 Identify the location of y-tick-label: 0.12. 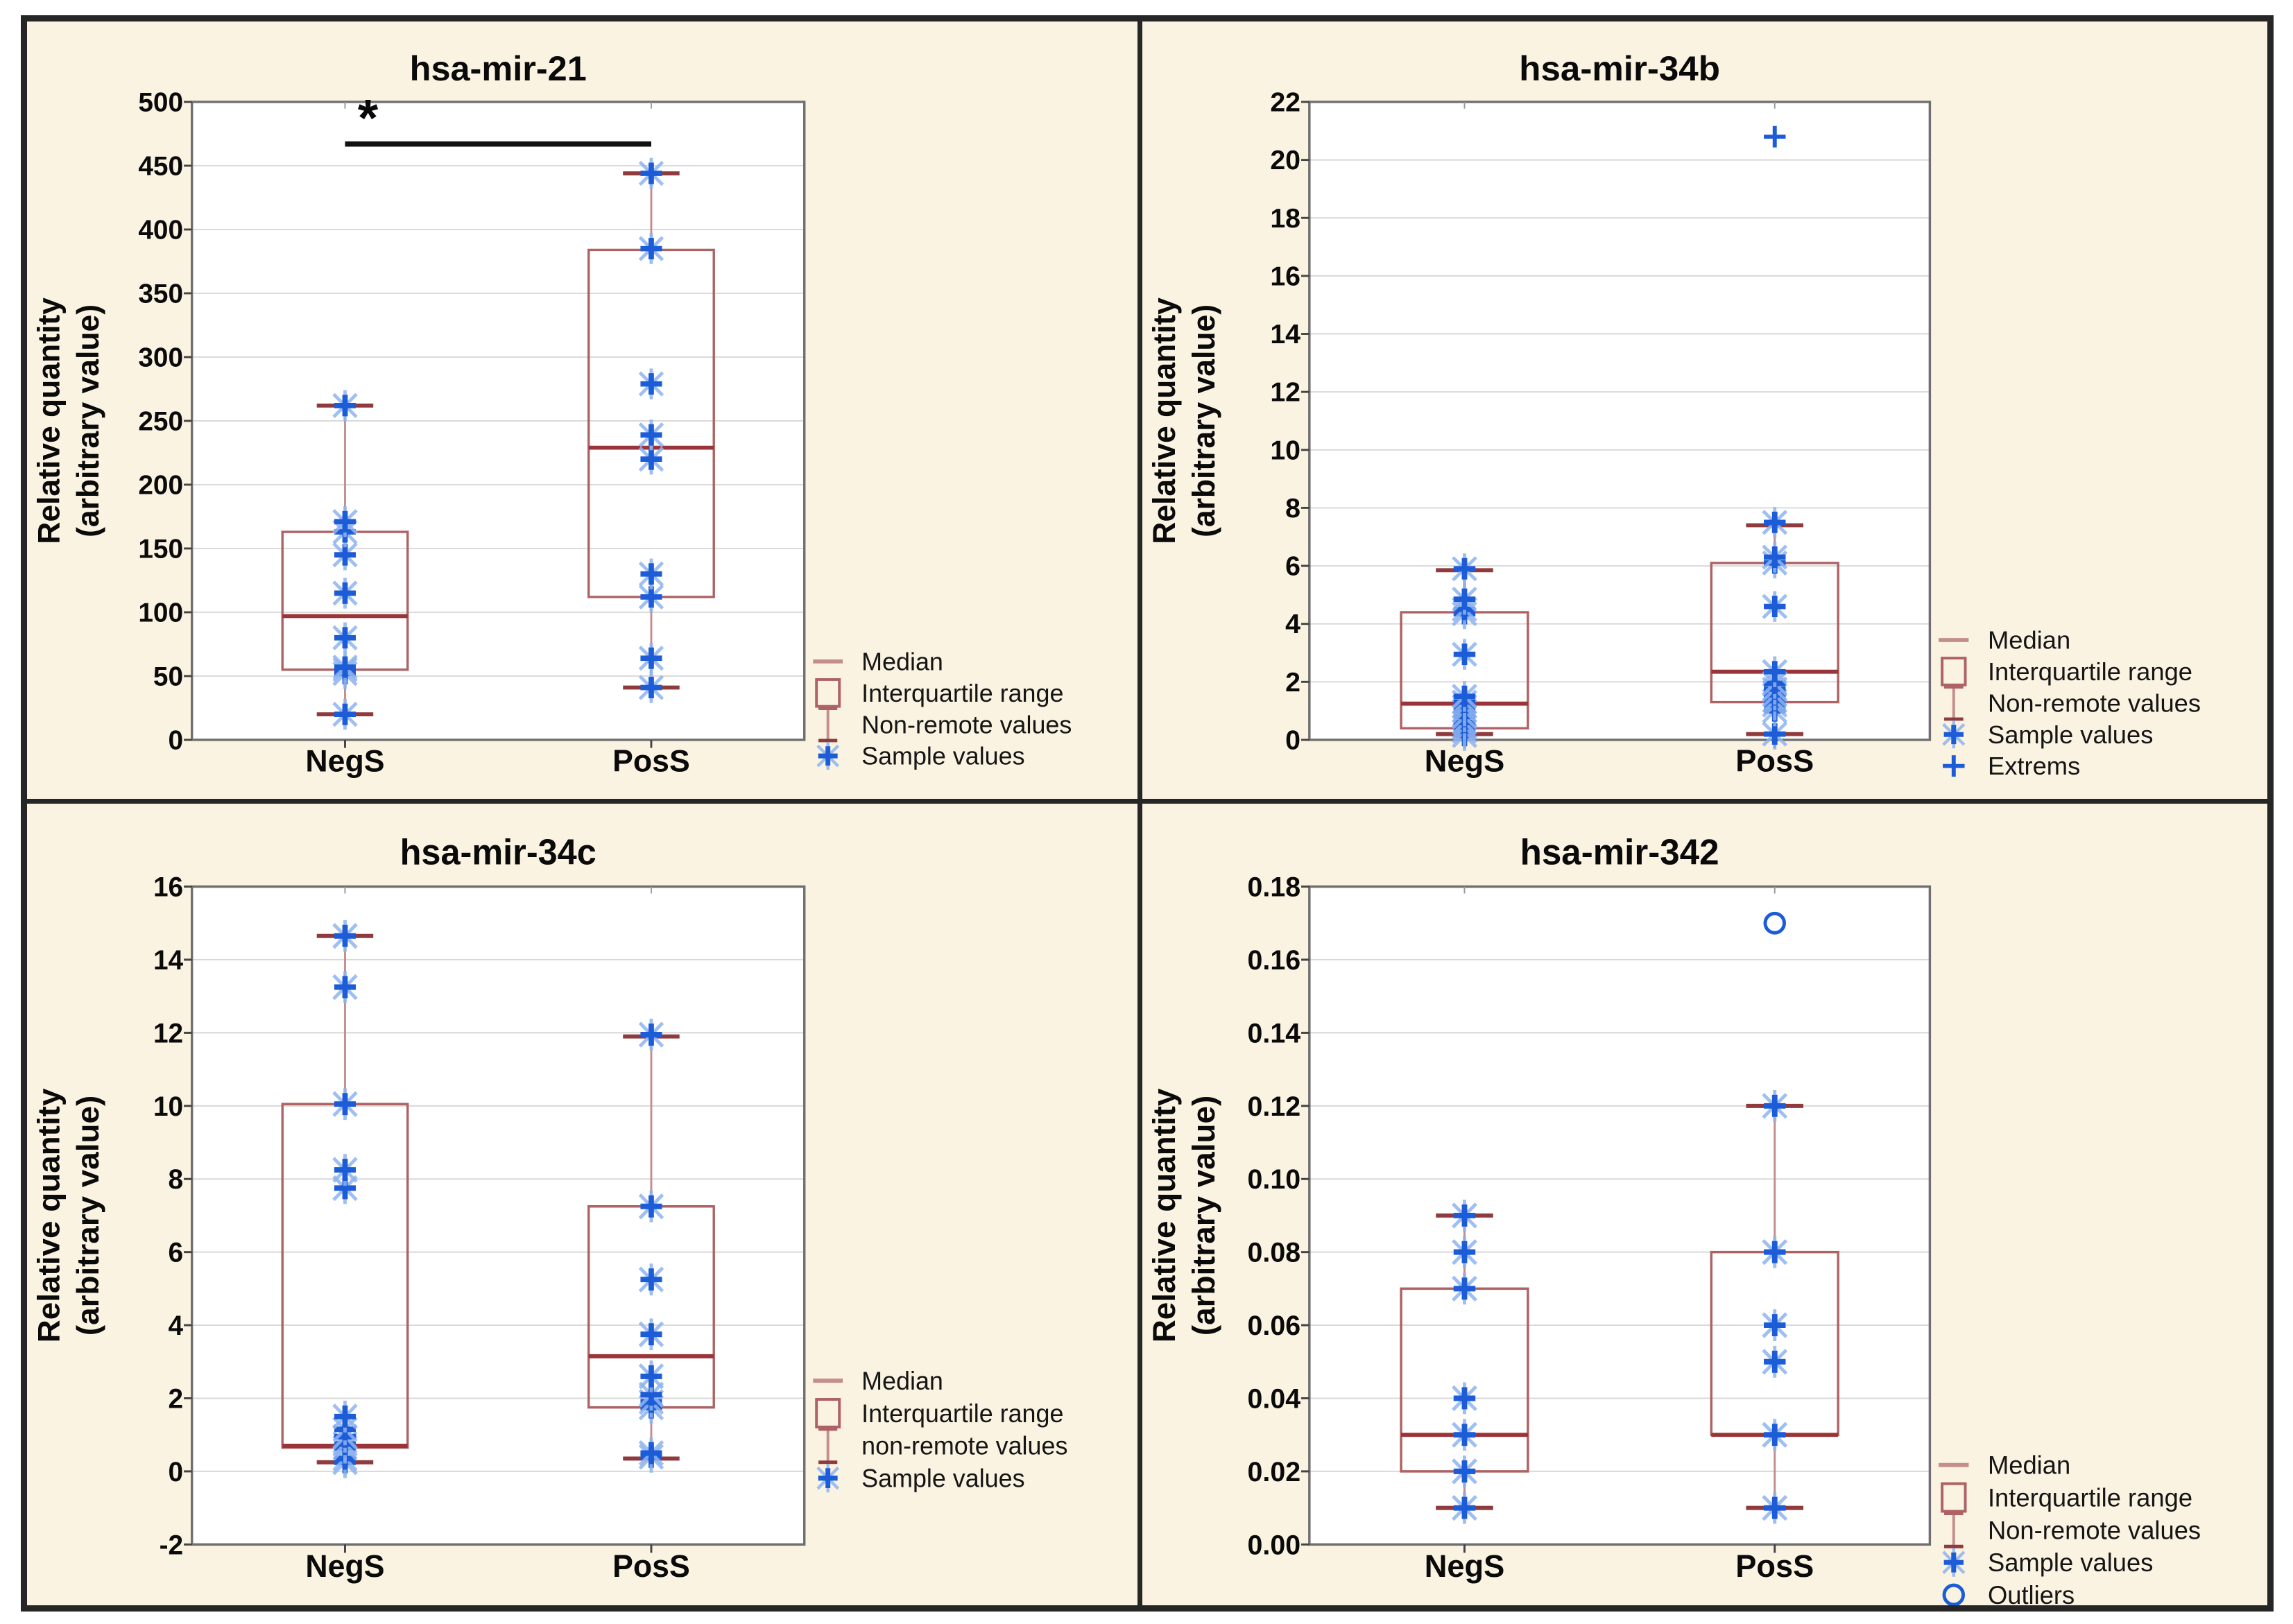
(1274, 1107).